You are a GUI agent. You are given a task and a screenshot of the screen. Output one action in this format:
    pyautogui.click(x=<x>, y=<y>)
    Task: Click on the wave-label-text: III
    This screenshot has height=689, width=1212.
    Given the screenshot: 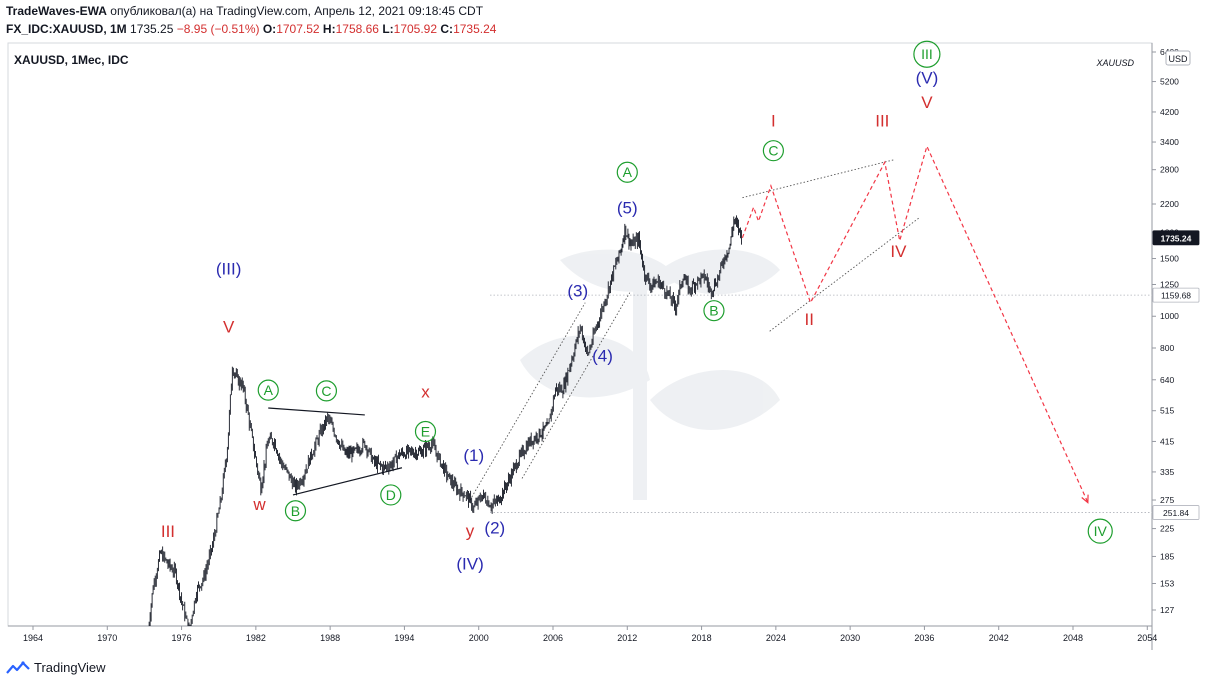 What is the action you would take?
    pyautogui.click(x=882, y=121)
    